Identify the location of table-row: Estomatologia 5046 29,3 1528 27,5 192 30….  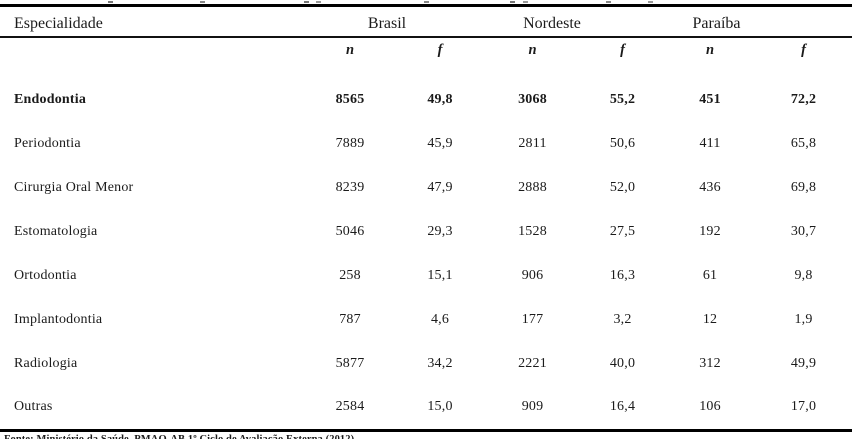
(426, 232).